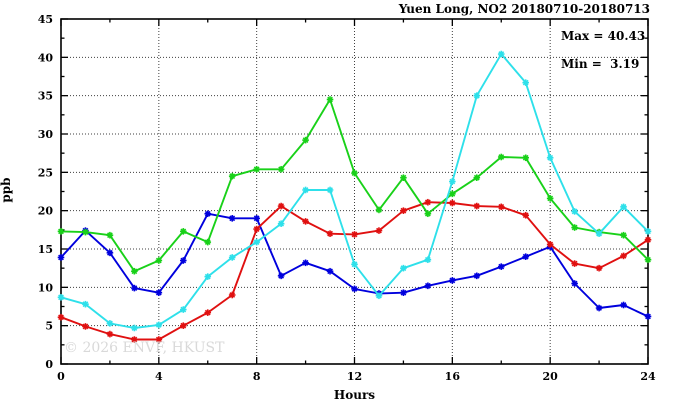  What do you see at coordinates (524, 9) in the screenshot?
I see `chart-title: Yuen Long, NO2 20180710-20180713` at bounding box center [524, 9].